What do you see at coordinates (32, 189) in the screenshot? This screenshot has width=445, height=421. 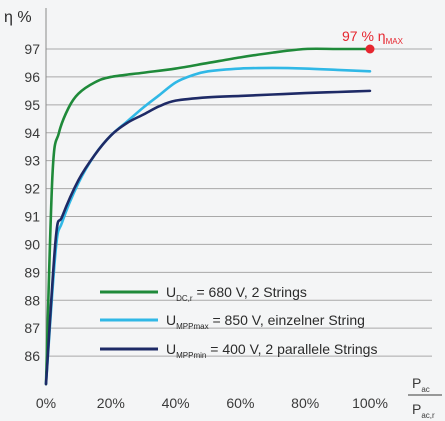 I see `y-tick-label-92: 92` at bounding box center [32, 189].